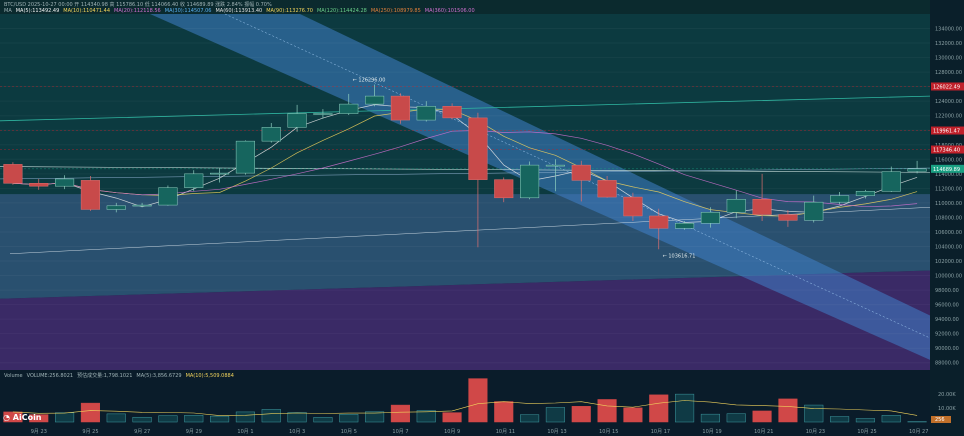 The image size is (964, 436). Describe the element at coordinates (369, 81) in the screenshot. I see `price-annotation-0: ← 126296.00` at that location.